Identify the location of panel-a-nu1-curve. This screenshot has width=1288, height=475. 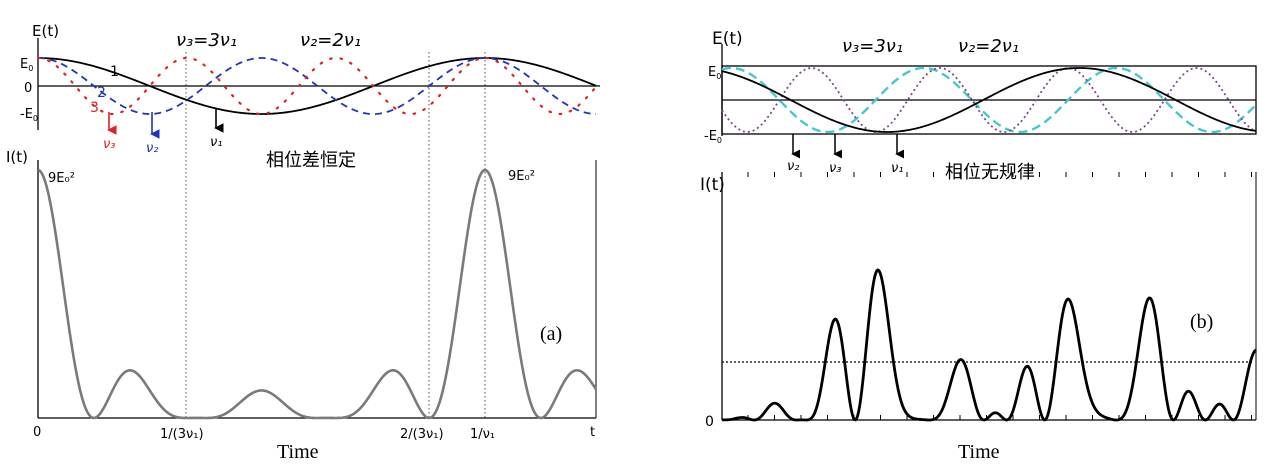
(317, 86).